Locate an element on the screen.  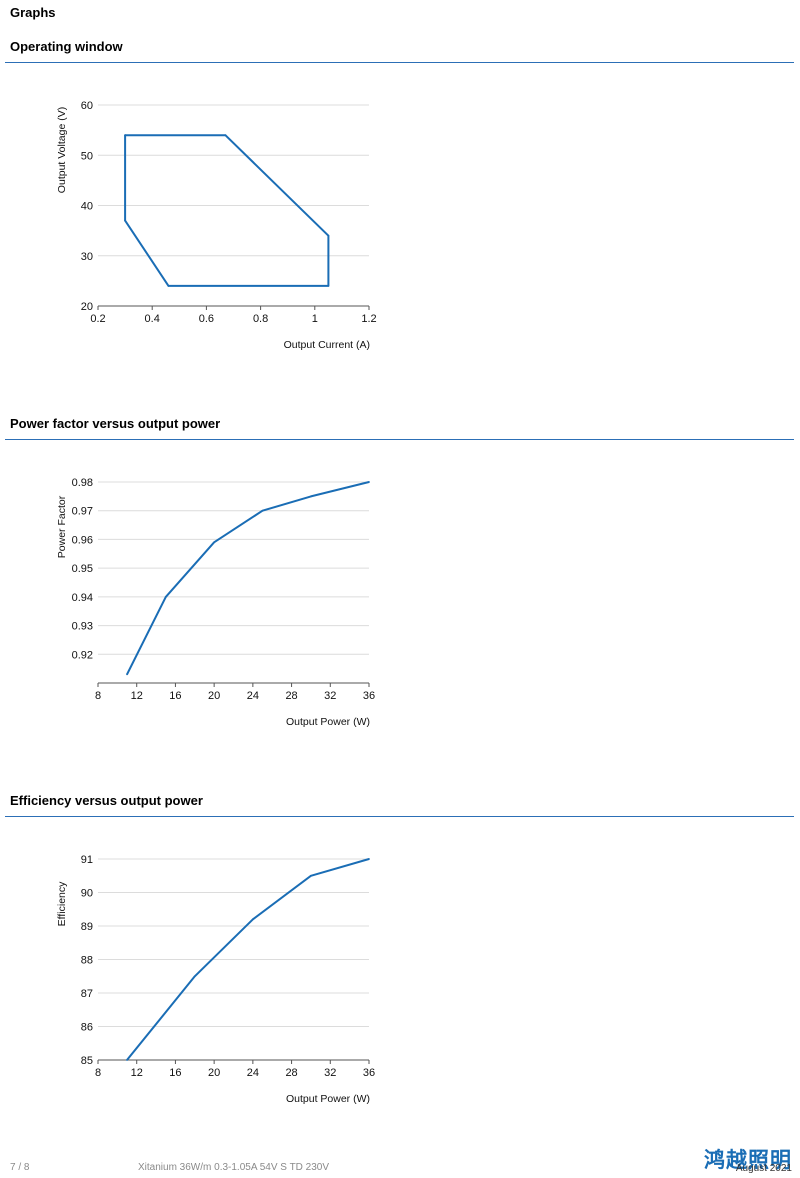
footer-product-name: Xitanium 36W/m 0.3-1.05A 54V S TD 230V is located at coordinates (234, 1167).